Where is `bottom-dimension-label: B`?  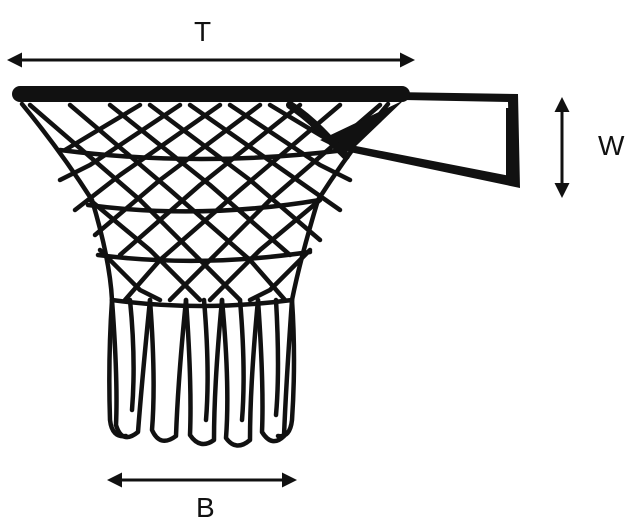
bottom-dimension-label: B is located at coordinates (205, 507).